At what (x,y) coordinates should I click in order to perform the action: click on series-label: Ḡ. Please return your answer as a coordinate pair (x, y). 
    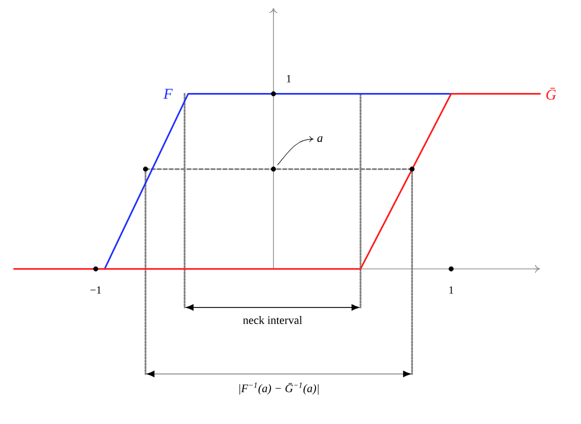
    Looking at the image, I should click on (551, 94).